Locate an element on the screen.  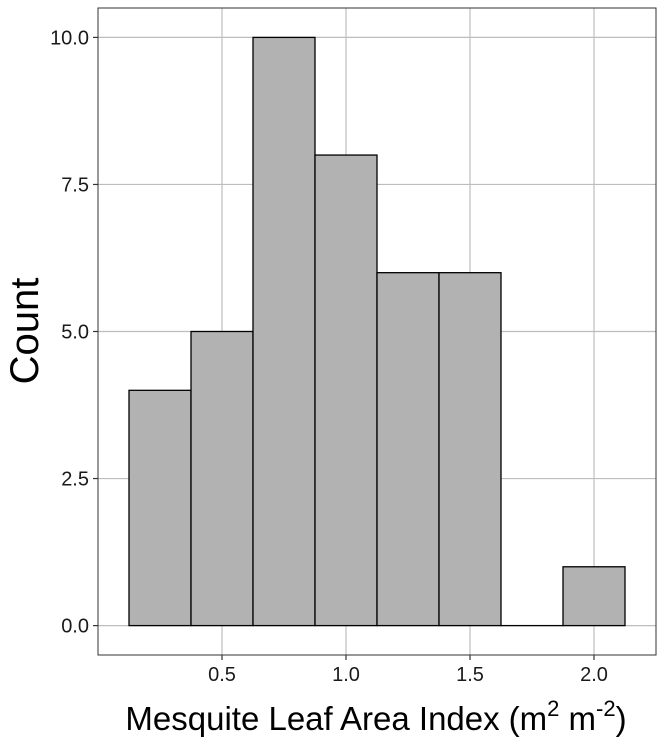
y-tick-label: 0.0 is located at coordinates (75, 627).